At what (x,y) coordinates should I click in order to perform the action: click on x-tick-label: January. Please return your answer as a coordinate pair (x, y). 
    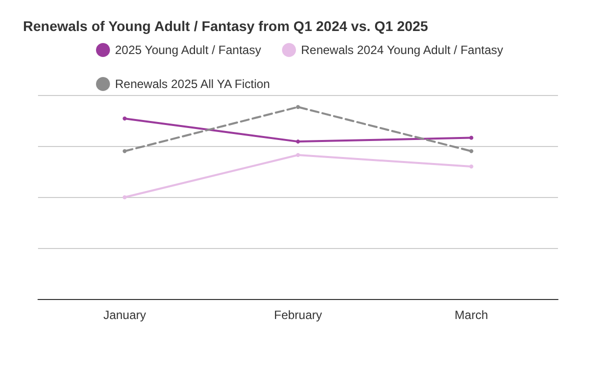
    Looking at the image, I should click on (124, 315).